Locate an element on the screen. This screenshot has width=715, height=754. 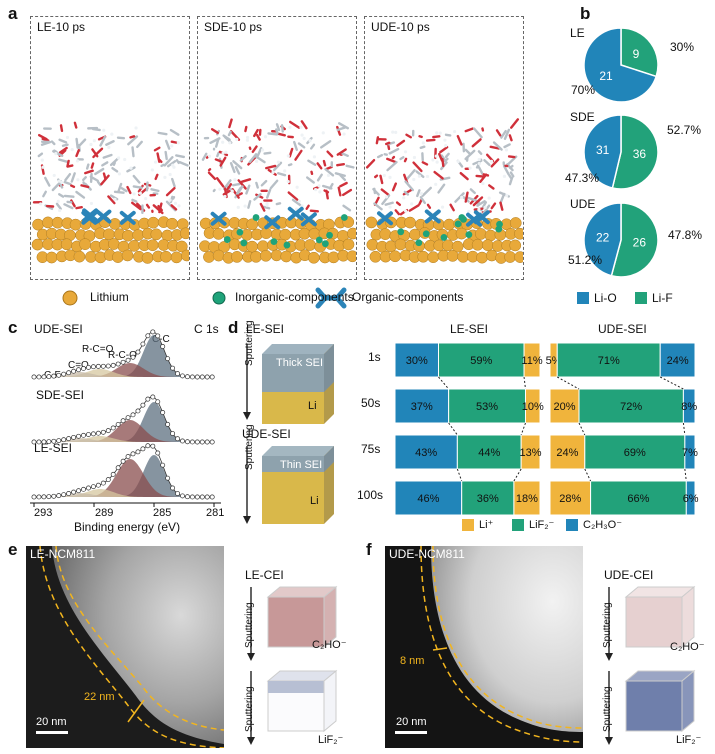
bar-ude-sei-50s-blue is located at coordinates (689, 406).